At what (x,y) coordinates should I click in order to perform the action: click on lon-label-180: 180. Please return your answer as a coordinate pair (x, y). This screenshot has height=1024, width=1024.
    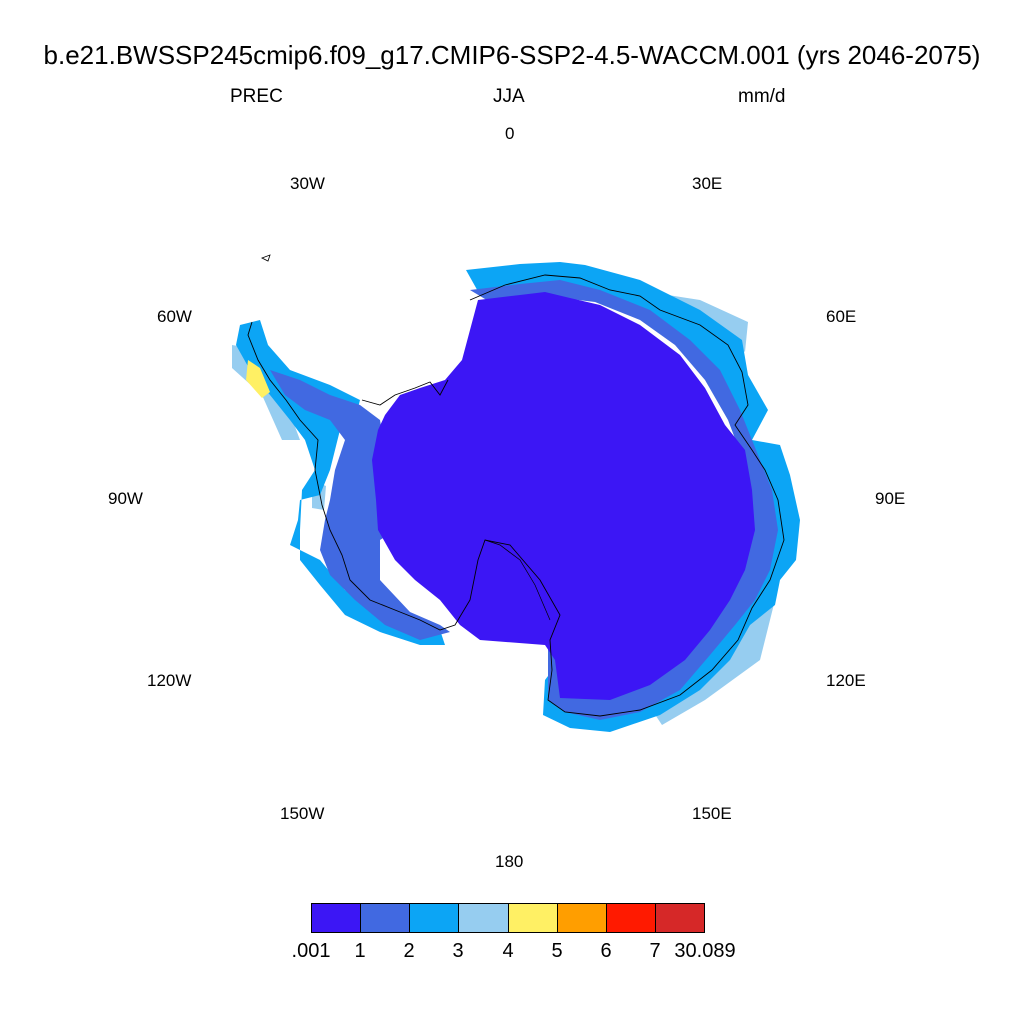
    Looking at the image, I should click on (509, 861).